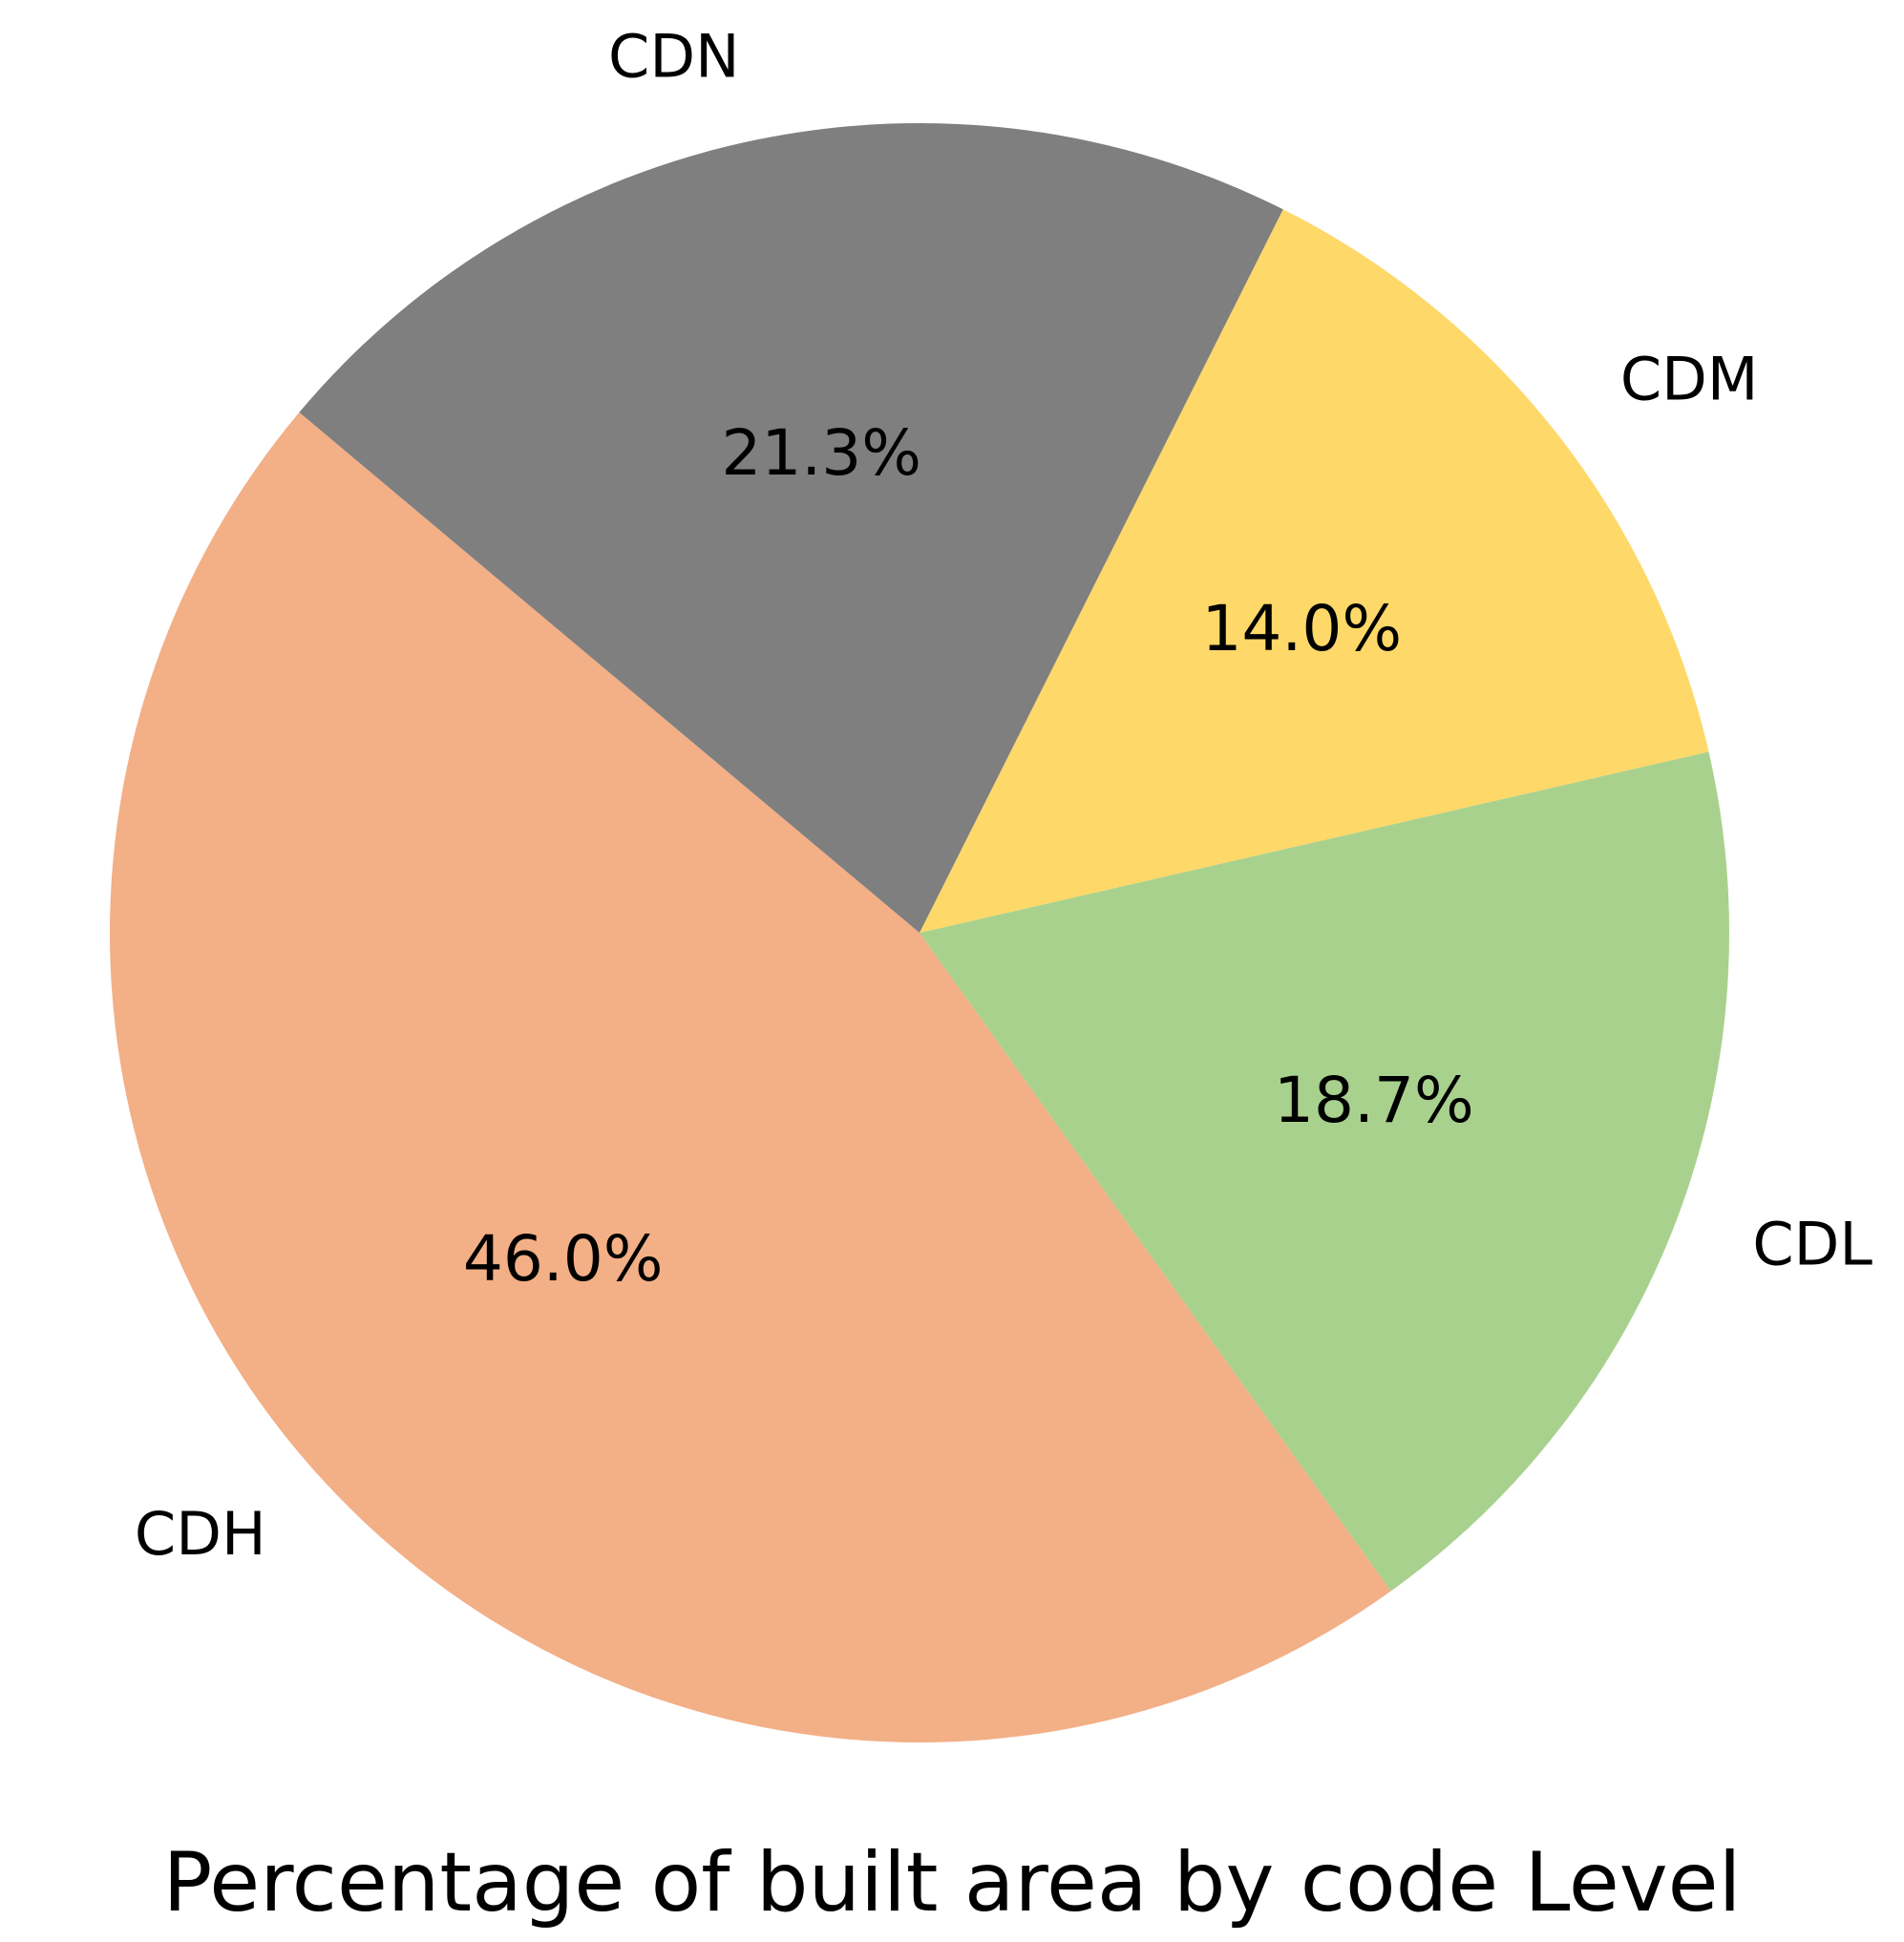  What do you see at coordinates (1812, 1243) in the screenshot?
I see `slice-label-cdl: CDL` at bounding box center [1812, 1243].